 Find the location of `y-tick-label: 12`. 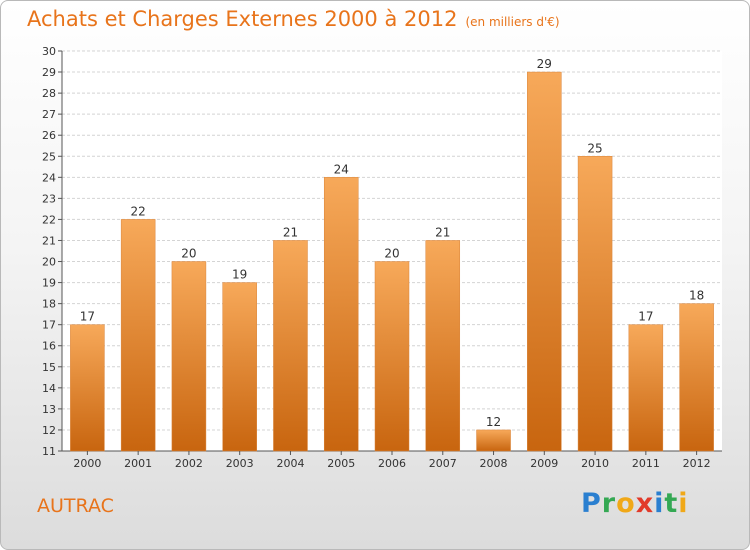

y-tick-label: 12 is located at coordinates (49, 430).